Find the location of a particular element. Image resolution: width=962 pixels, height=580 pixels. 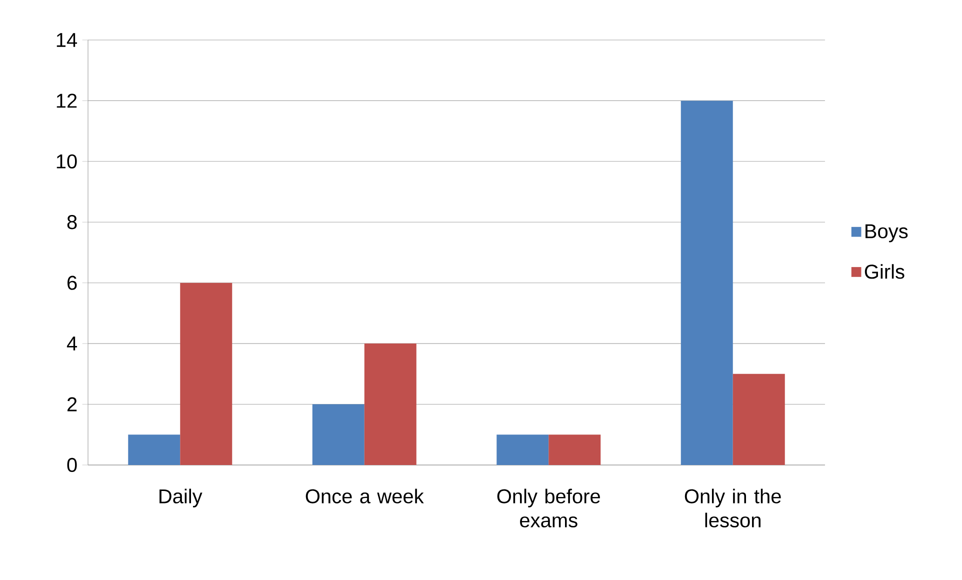

x-tick-label: Daily is located at coordinates (181, 498).